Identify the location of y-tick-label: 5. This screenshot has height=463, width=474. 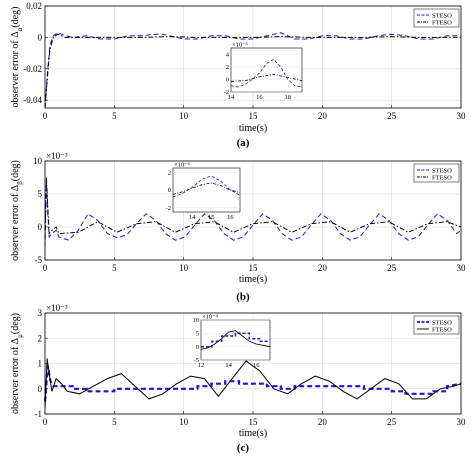
(40, 194).